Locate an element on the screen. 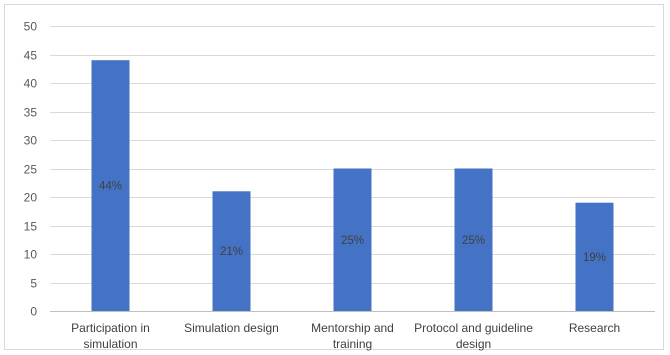 The height and width of the screenshot is (355, 670). category-label-2-line-1: Simulation design is located at coordinates (231, 328).